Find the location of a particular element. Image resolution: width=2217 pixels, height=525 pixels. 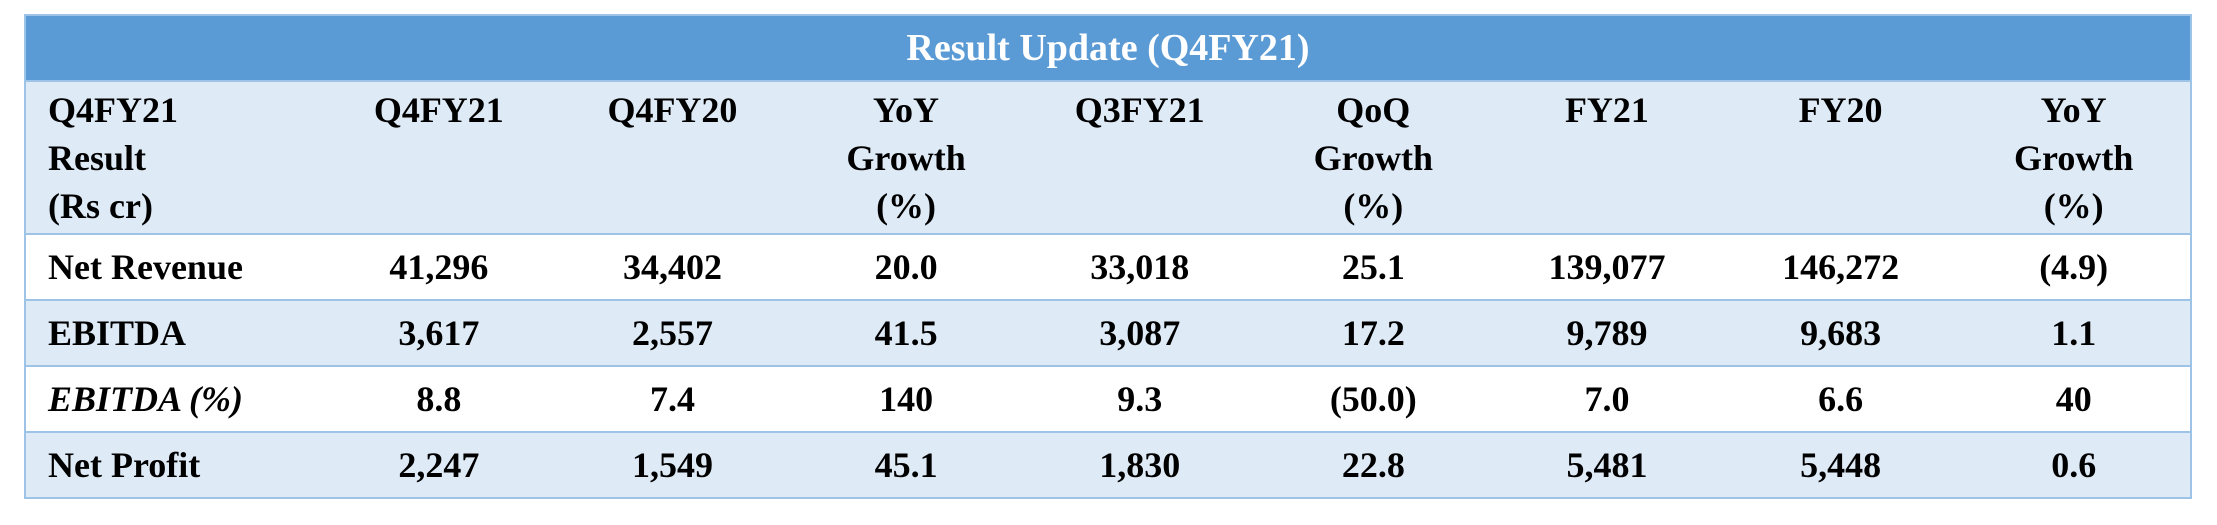

header-line: (Rs cr) is located at coordinates (100, 206).